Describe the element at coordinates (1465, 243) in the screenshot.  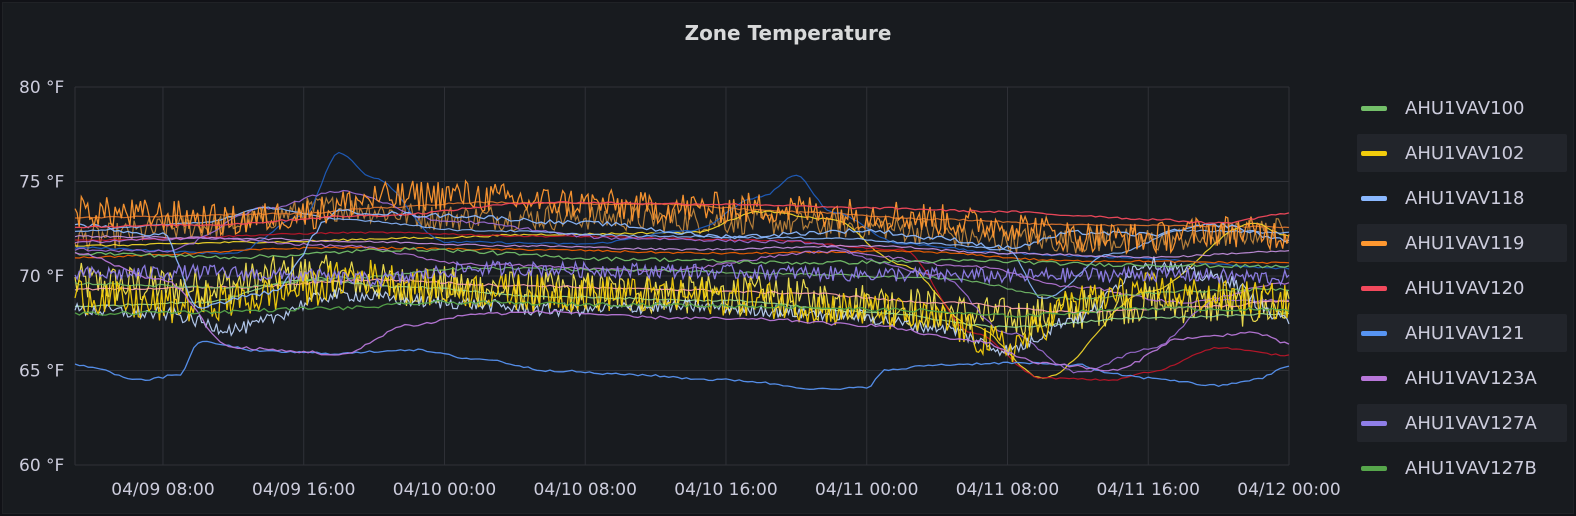
I see `legend-label: AHU1VAV119` at that location.